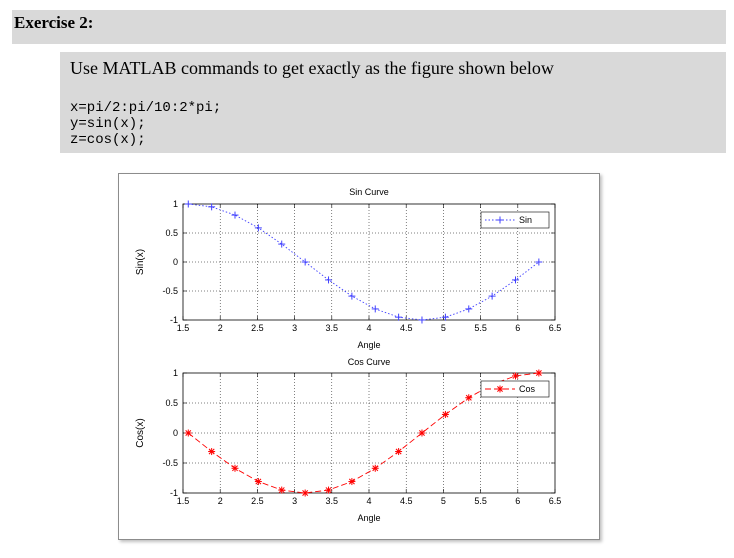 This screenshot has height=558, width=734. Describe the element at coordinates (369, 27) in the screenshot. I see `exercise-header-bar` at that location.